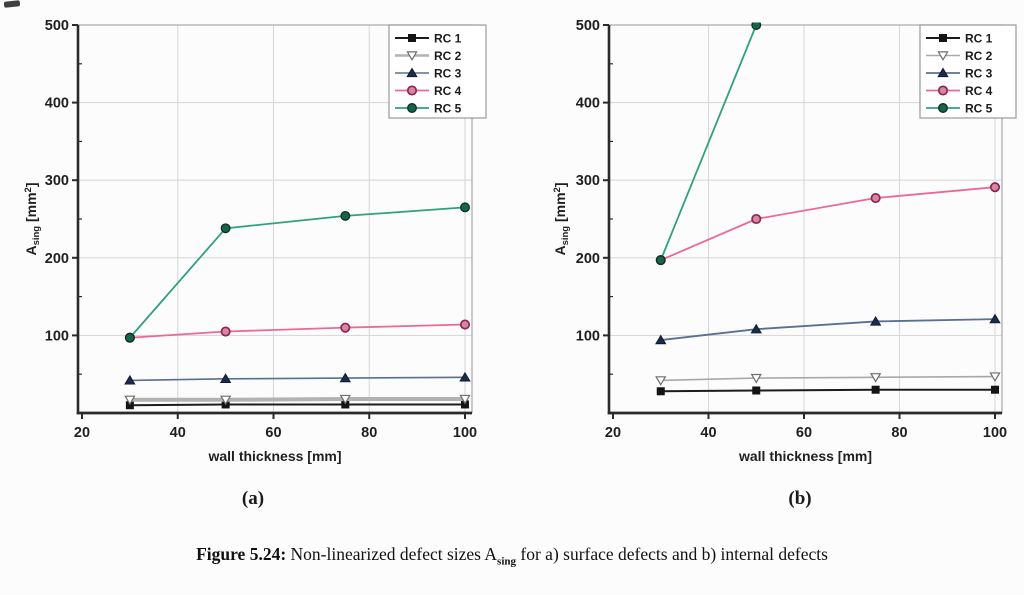  I want to click on caption-label: Figure 5.24:, so click(241, 554).